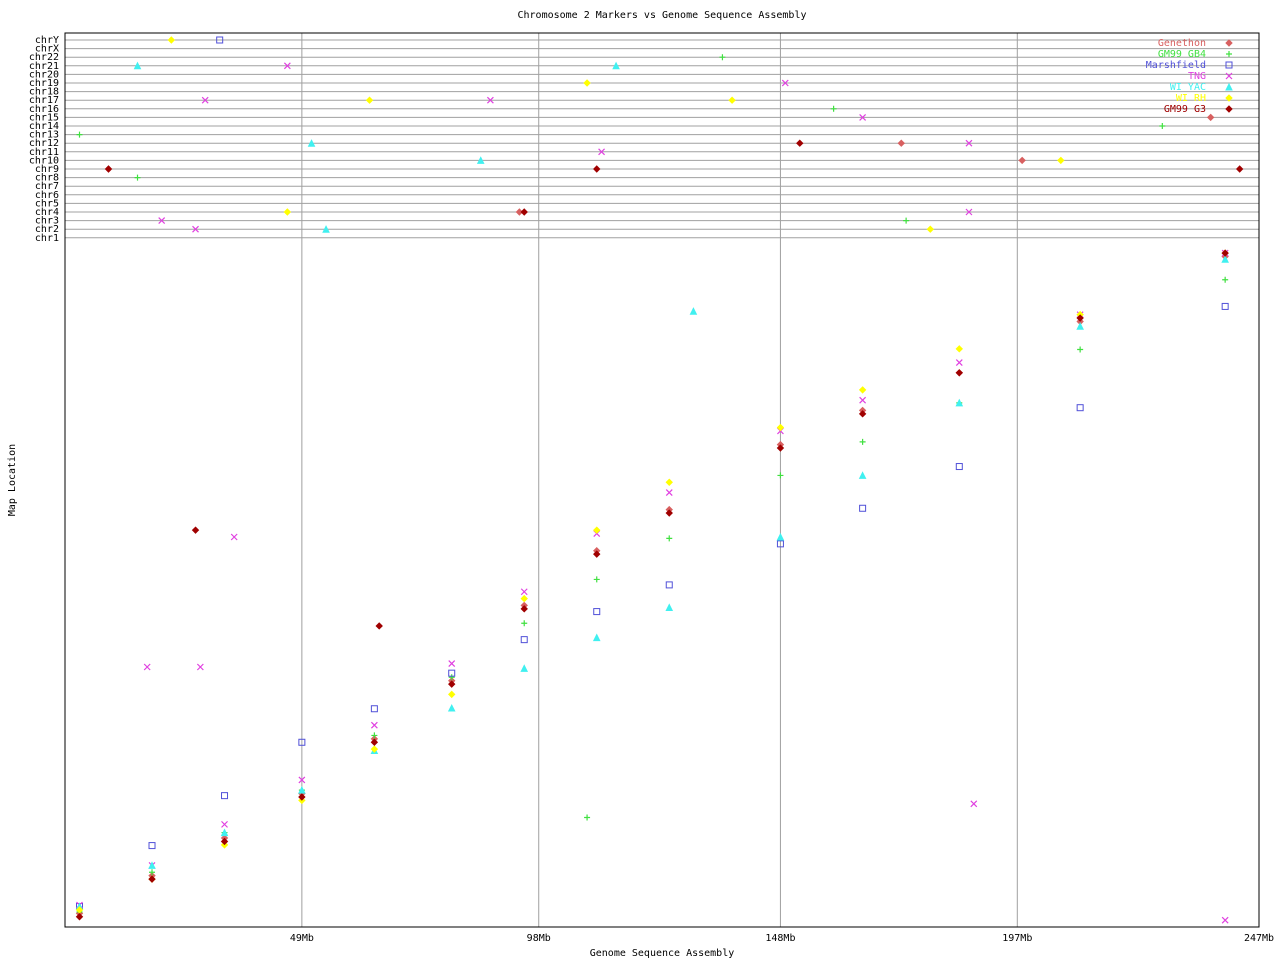 The height and width of the screenshot is (960, 1280). Describe the element at coordinates (12, 480) in the screenshot. I see `y-axis-label: Map Location` at that location.